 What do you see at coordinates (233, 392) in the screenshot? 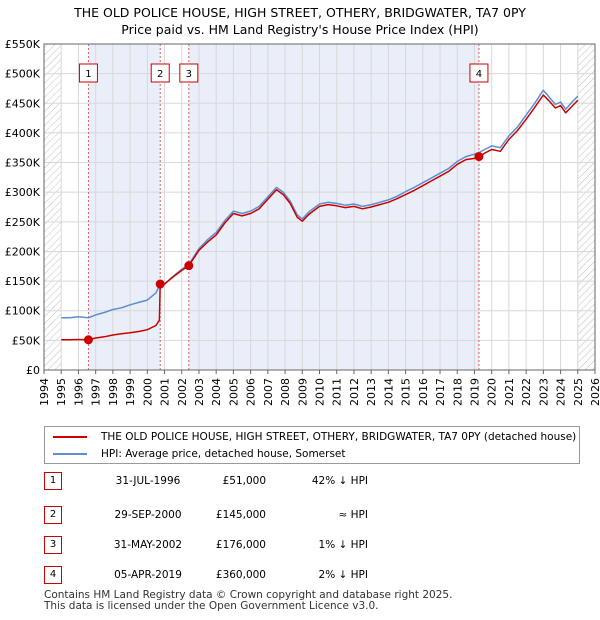
I see `x-tick-label: 2005` at bounding box center [233, 392].